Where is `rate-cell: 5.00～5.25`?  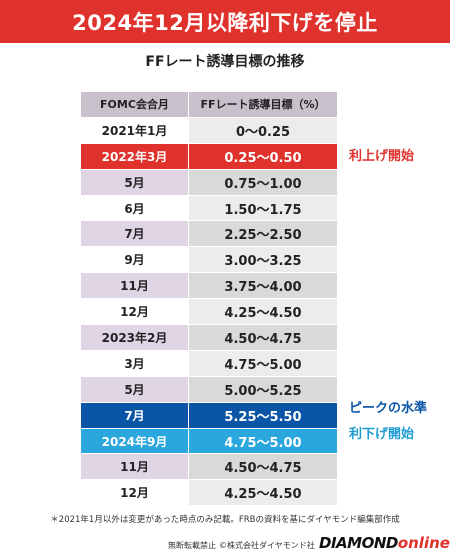
rate-cell: 5.00～5.25 is located at coordinates (262, 389).